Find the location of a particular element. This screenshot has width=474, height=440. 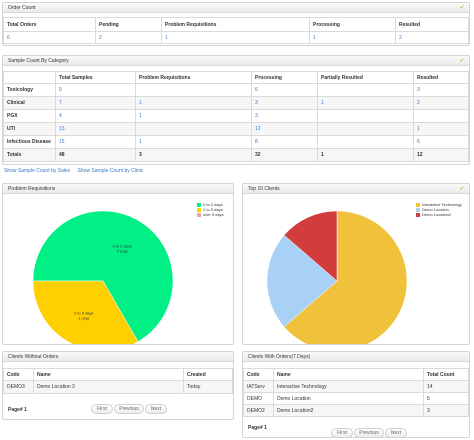

legend-label: 2 to 5 days is located at coordinates (213, 209).